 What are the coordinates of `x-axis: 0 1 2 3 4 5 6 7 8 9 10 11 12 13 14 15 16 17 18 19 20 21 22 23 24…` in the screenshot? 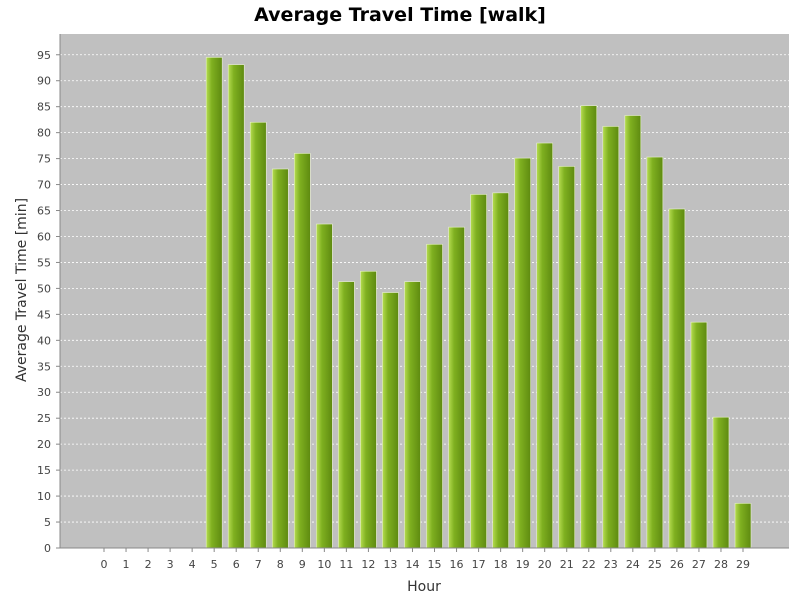 It's located at (424, 559).